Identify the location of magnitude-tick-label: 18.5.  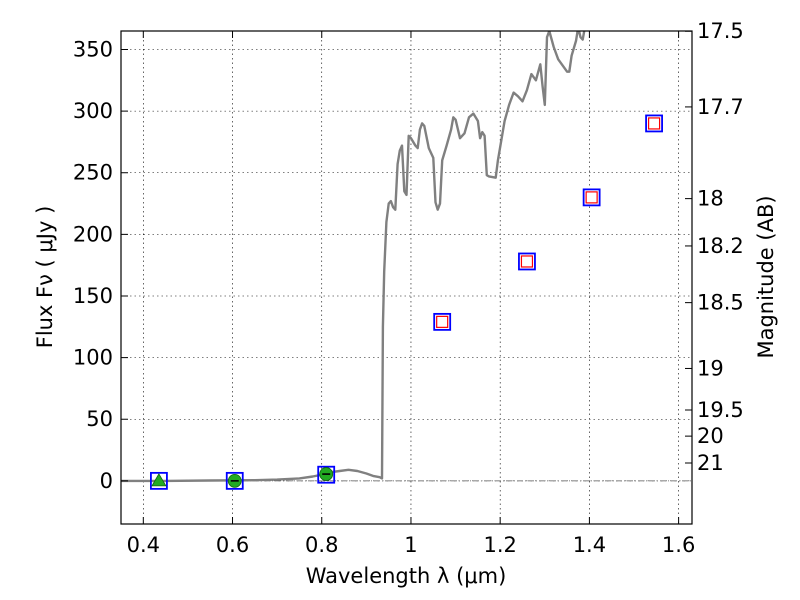
(720, 303).